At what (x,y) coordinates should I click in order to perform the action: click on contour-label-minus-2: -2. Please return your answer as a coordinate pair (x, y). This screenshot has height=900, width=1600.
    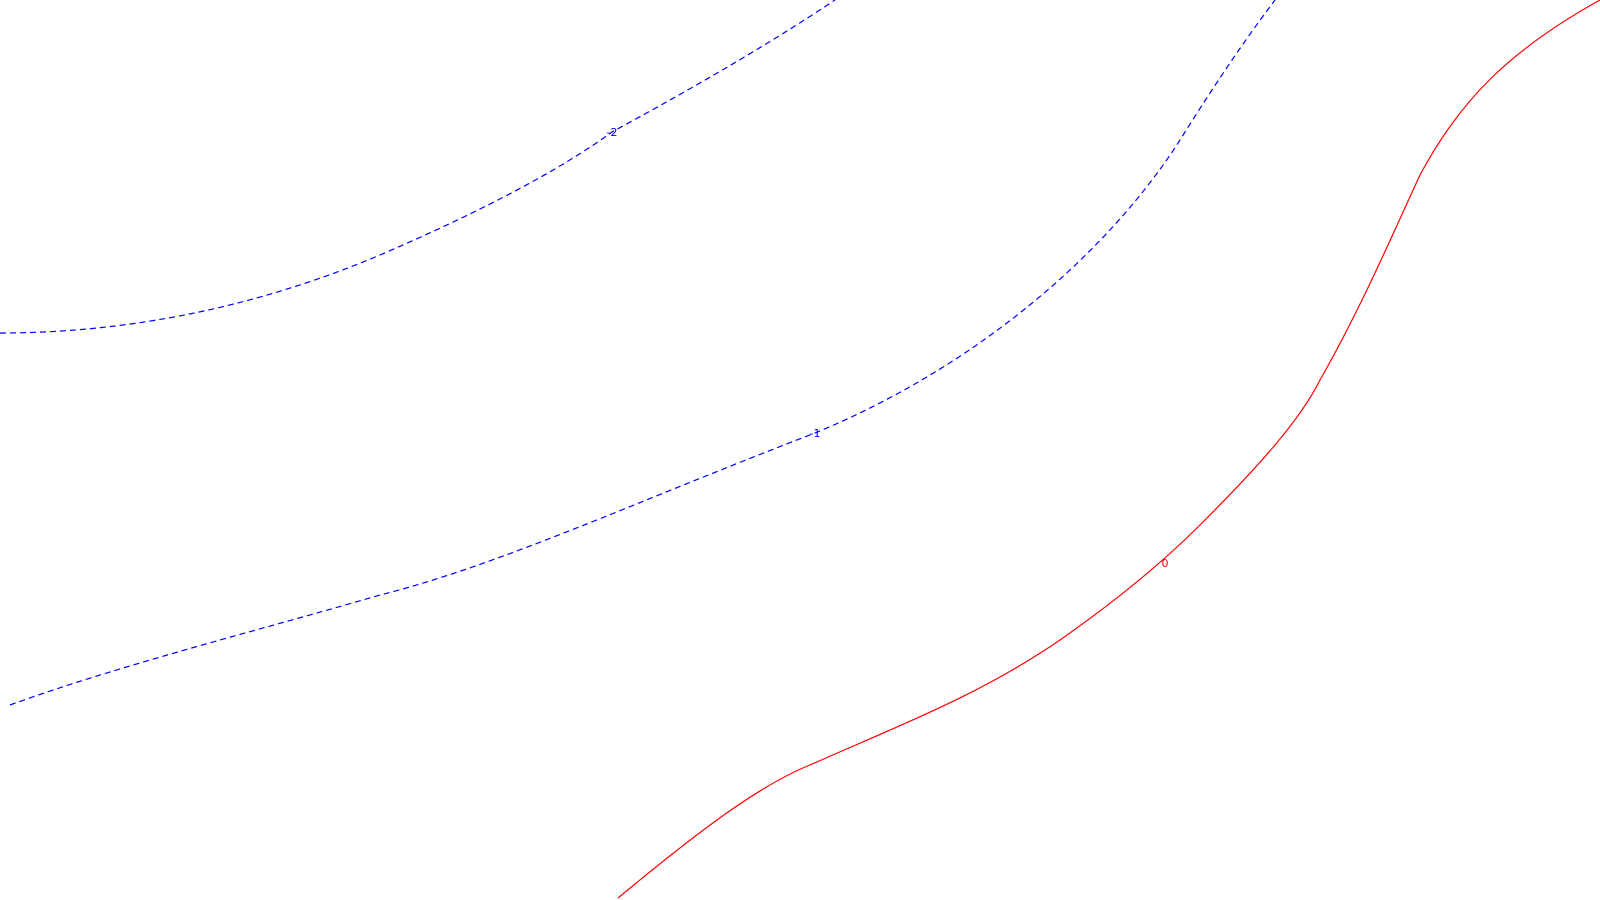
    Looking at the image, I should click on (612, 132).